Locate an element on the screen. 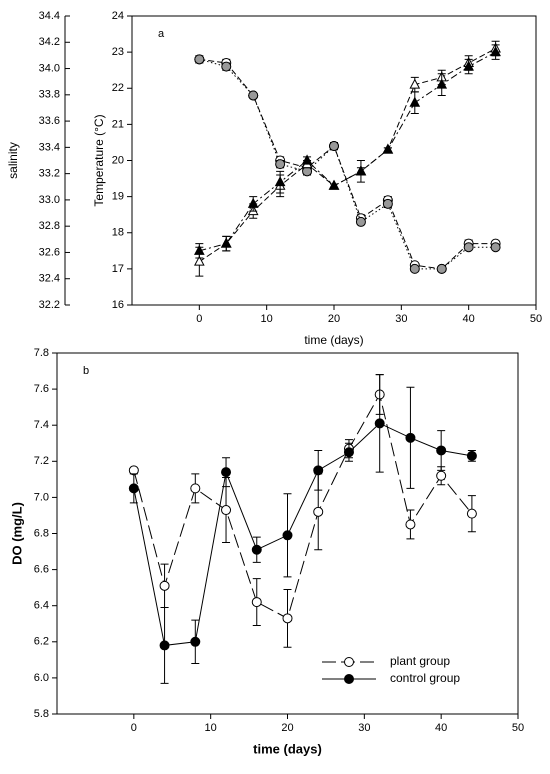 The image size is (550, 774). y-tick-label: 17 is located at coordinates (118, 269).